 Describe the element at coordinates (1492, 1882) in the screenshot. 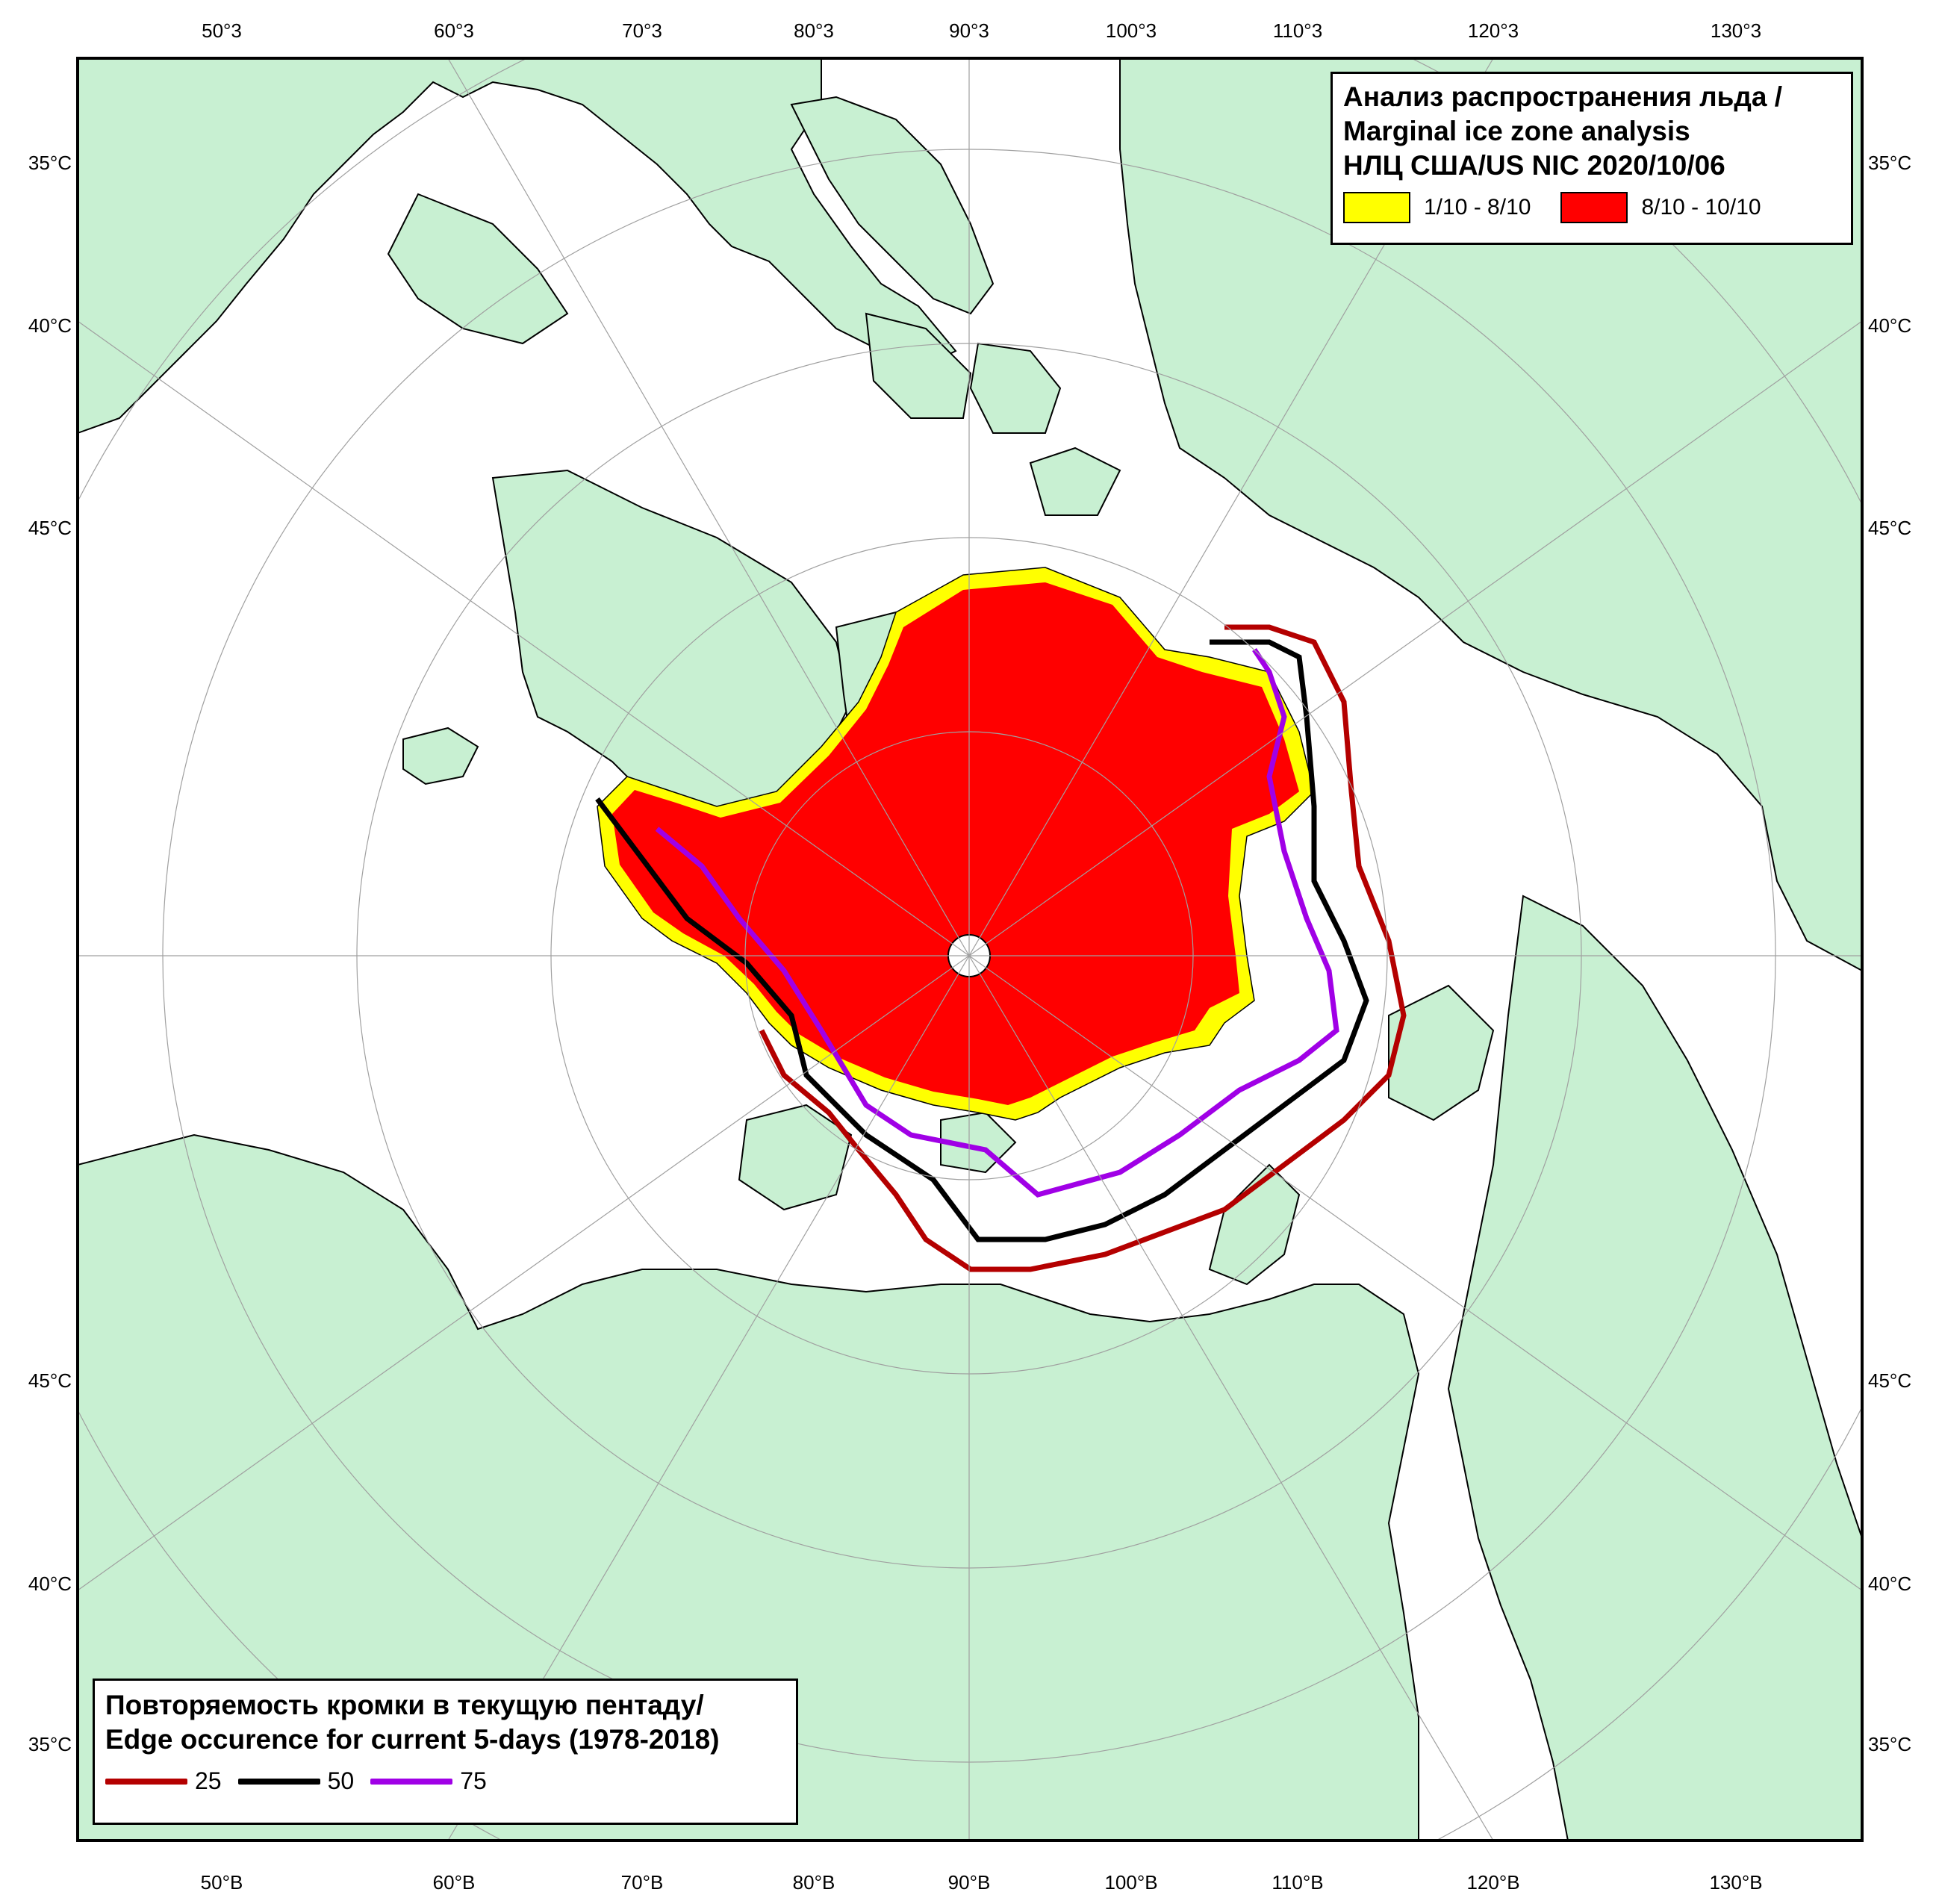

I see `tick-bottom-7: 120°B` at that location.